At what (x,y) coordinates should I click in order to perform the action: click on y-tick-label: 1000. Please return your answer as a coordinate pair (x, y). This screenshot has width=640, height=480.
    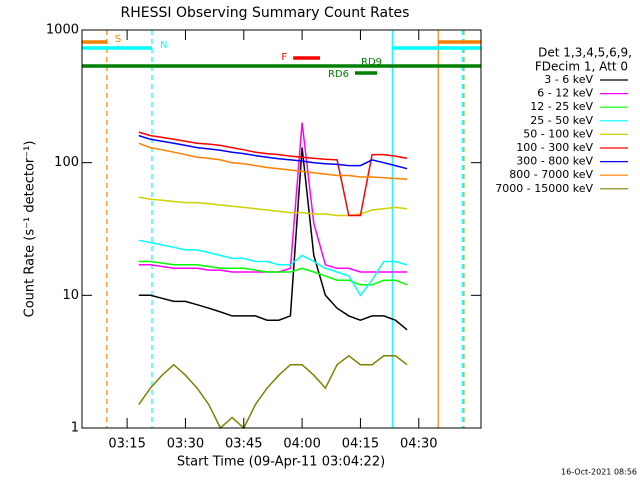
    Looking at the image, I should click on (62, 30).